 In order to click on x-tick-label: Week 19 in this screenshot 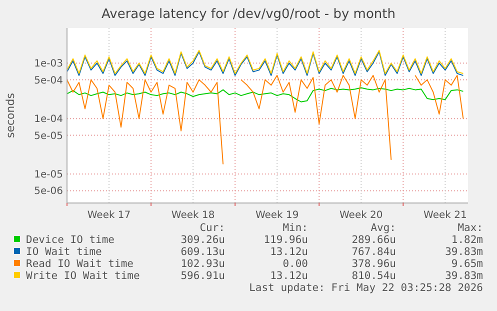, I will do `click(277, 215)`.